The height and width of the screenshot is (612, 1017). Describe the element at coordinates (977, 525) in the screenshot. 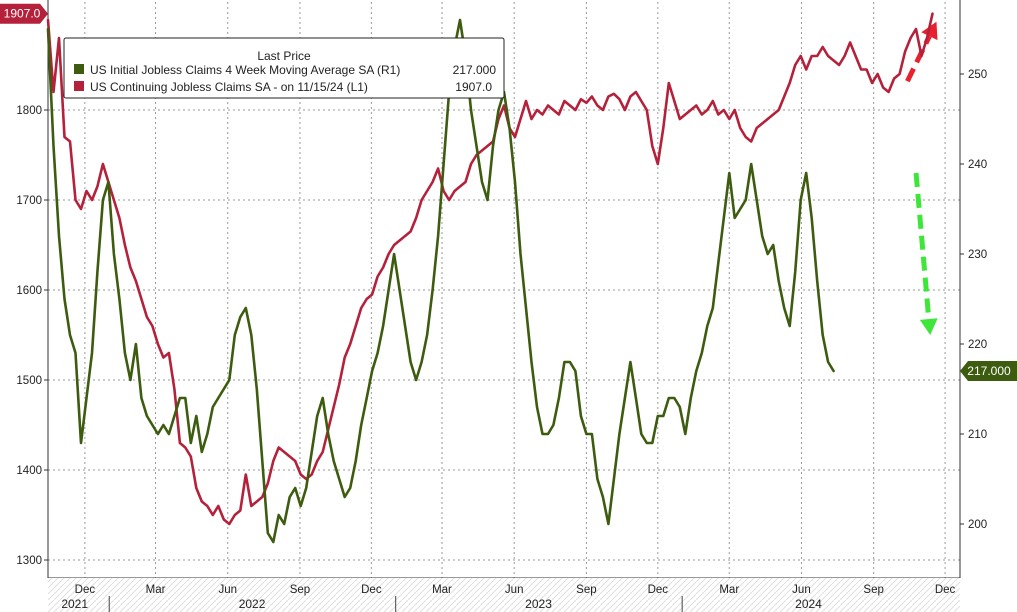

I see `right-tick-label: 200` at that location.